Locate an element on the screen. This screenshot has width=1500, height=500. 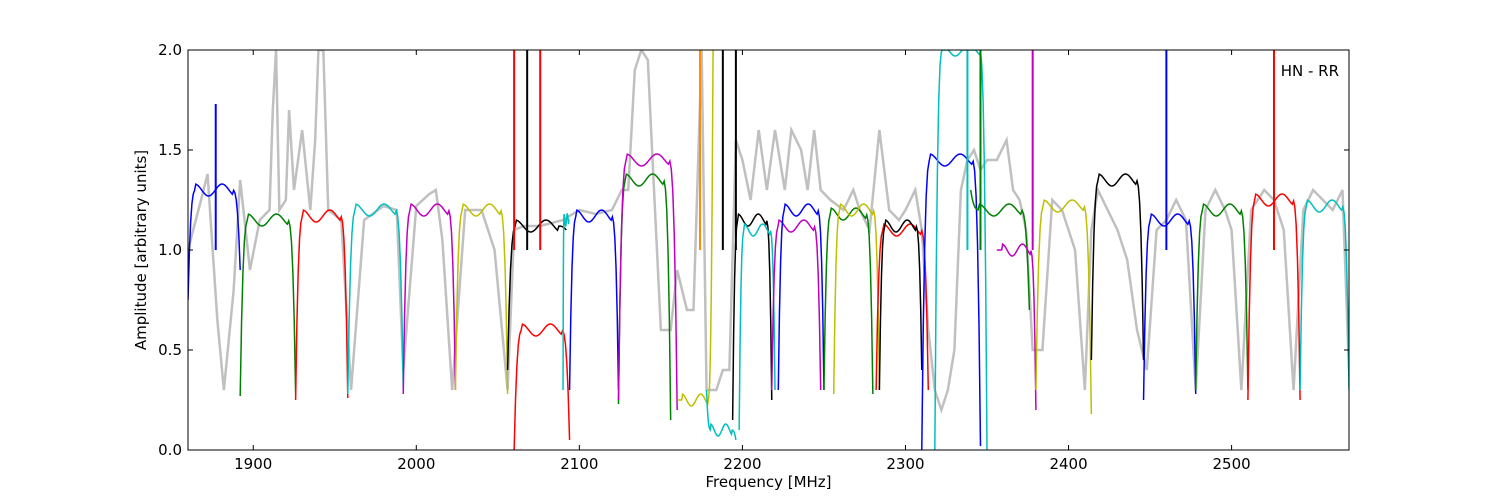
x-tick-label: 2300 is located at coordinates (905, 464).